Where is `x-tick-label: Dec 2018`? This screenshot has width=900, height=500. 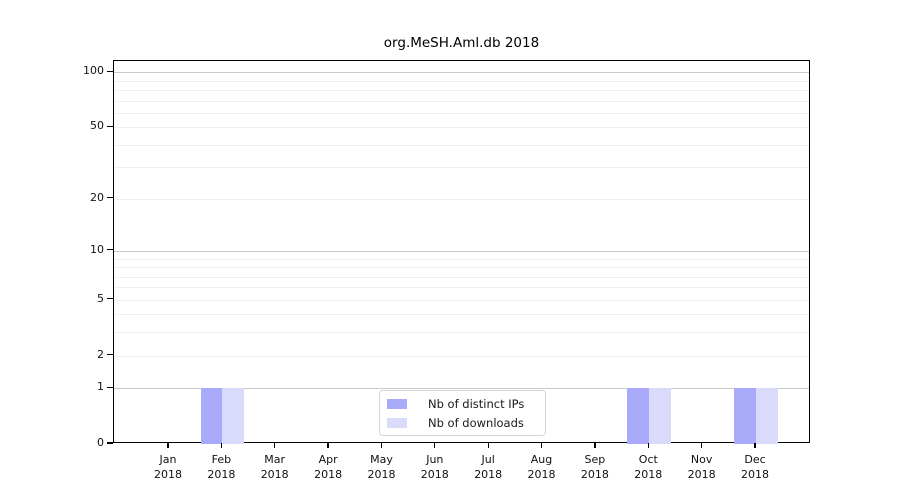 x-tick-label: Dec 2018 is located at coordinates (755, 467).